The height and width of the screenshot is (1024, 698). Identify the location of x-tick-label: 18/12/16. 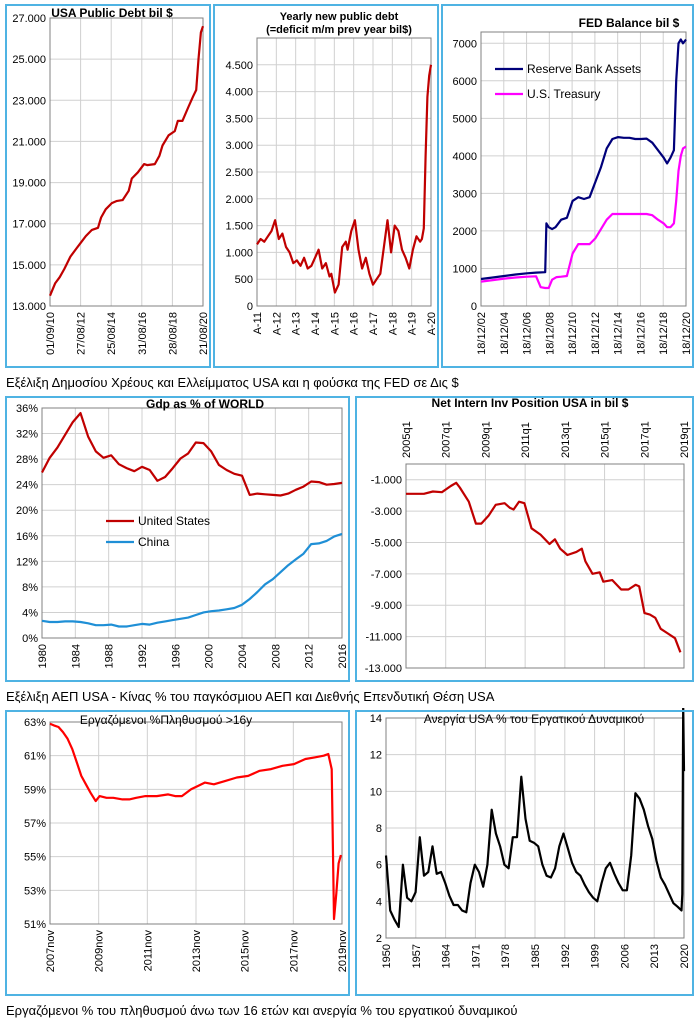
(641, 333).